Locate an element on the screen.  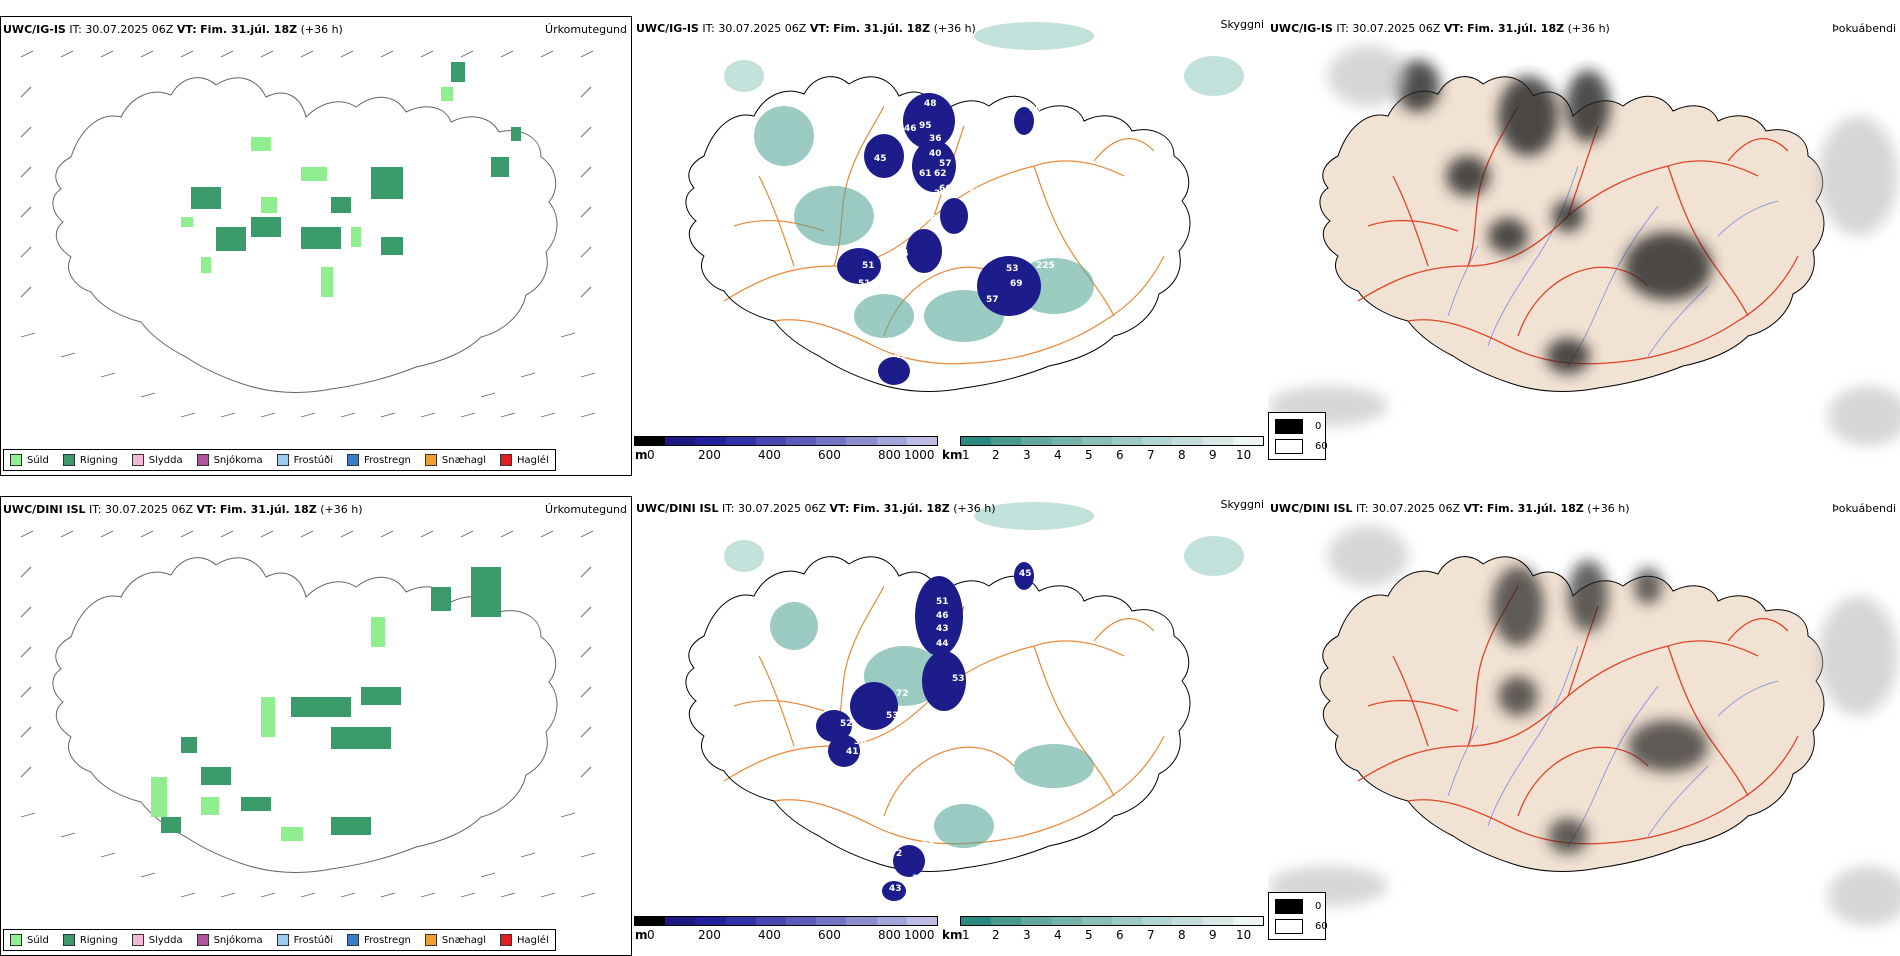
visibility-label: 63 is located at coordinates (1020, 239).